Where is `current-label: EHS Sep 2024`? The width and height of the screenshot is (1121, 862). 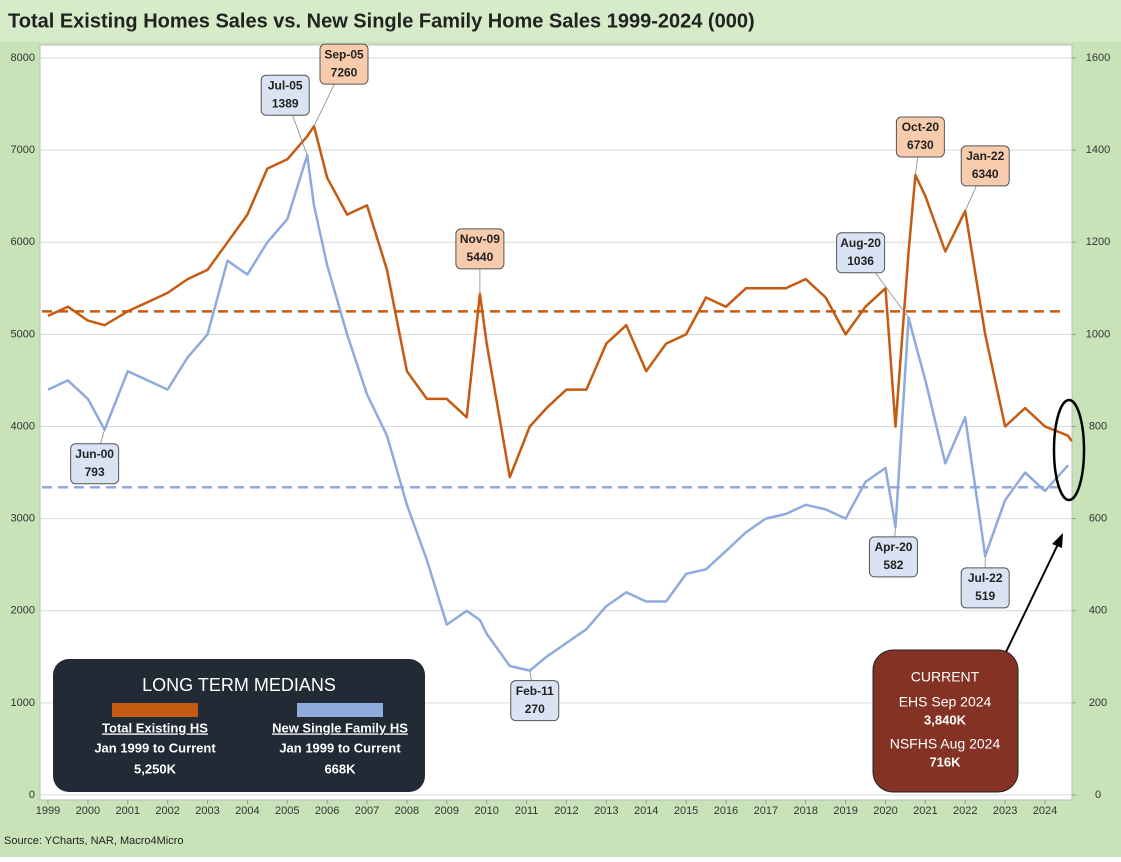 current-label: EHS Sep 2024 is located at coordinates (945, 702).